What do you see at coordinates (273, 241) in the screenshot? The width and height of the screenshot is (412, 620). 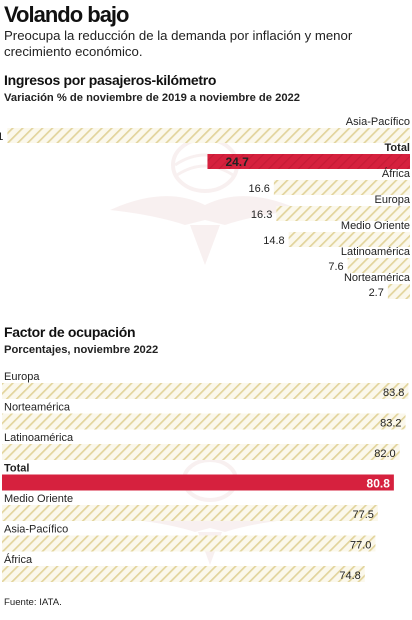 I see `value-label: 14.8` at bounding box center [273, 241].